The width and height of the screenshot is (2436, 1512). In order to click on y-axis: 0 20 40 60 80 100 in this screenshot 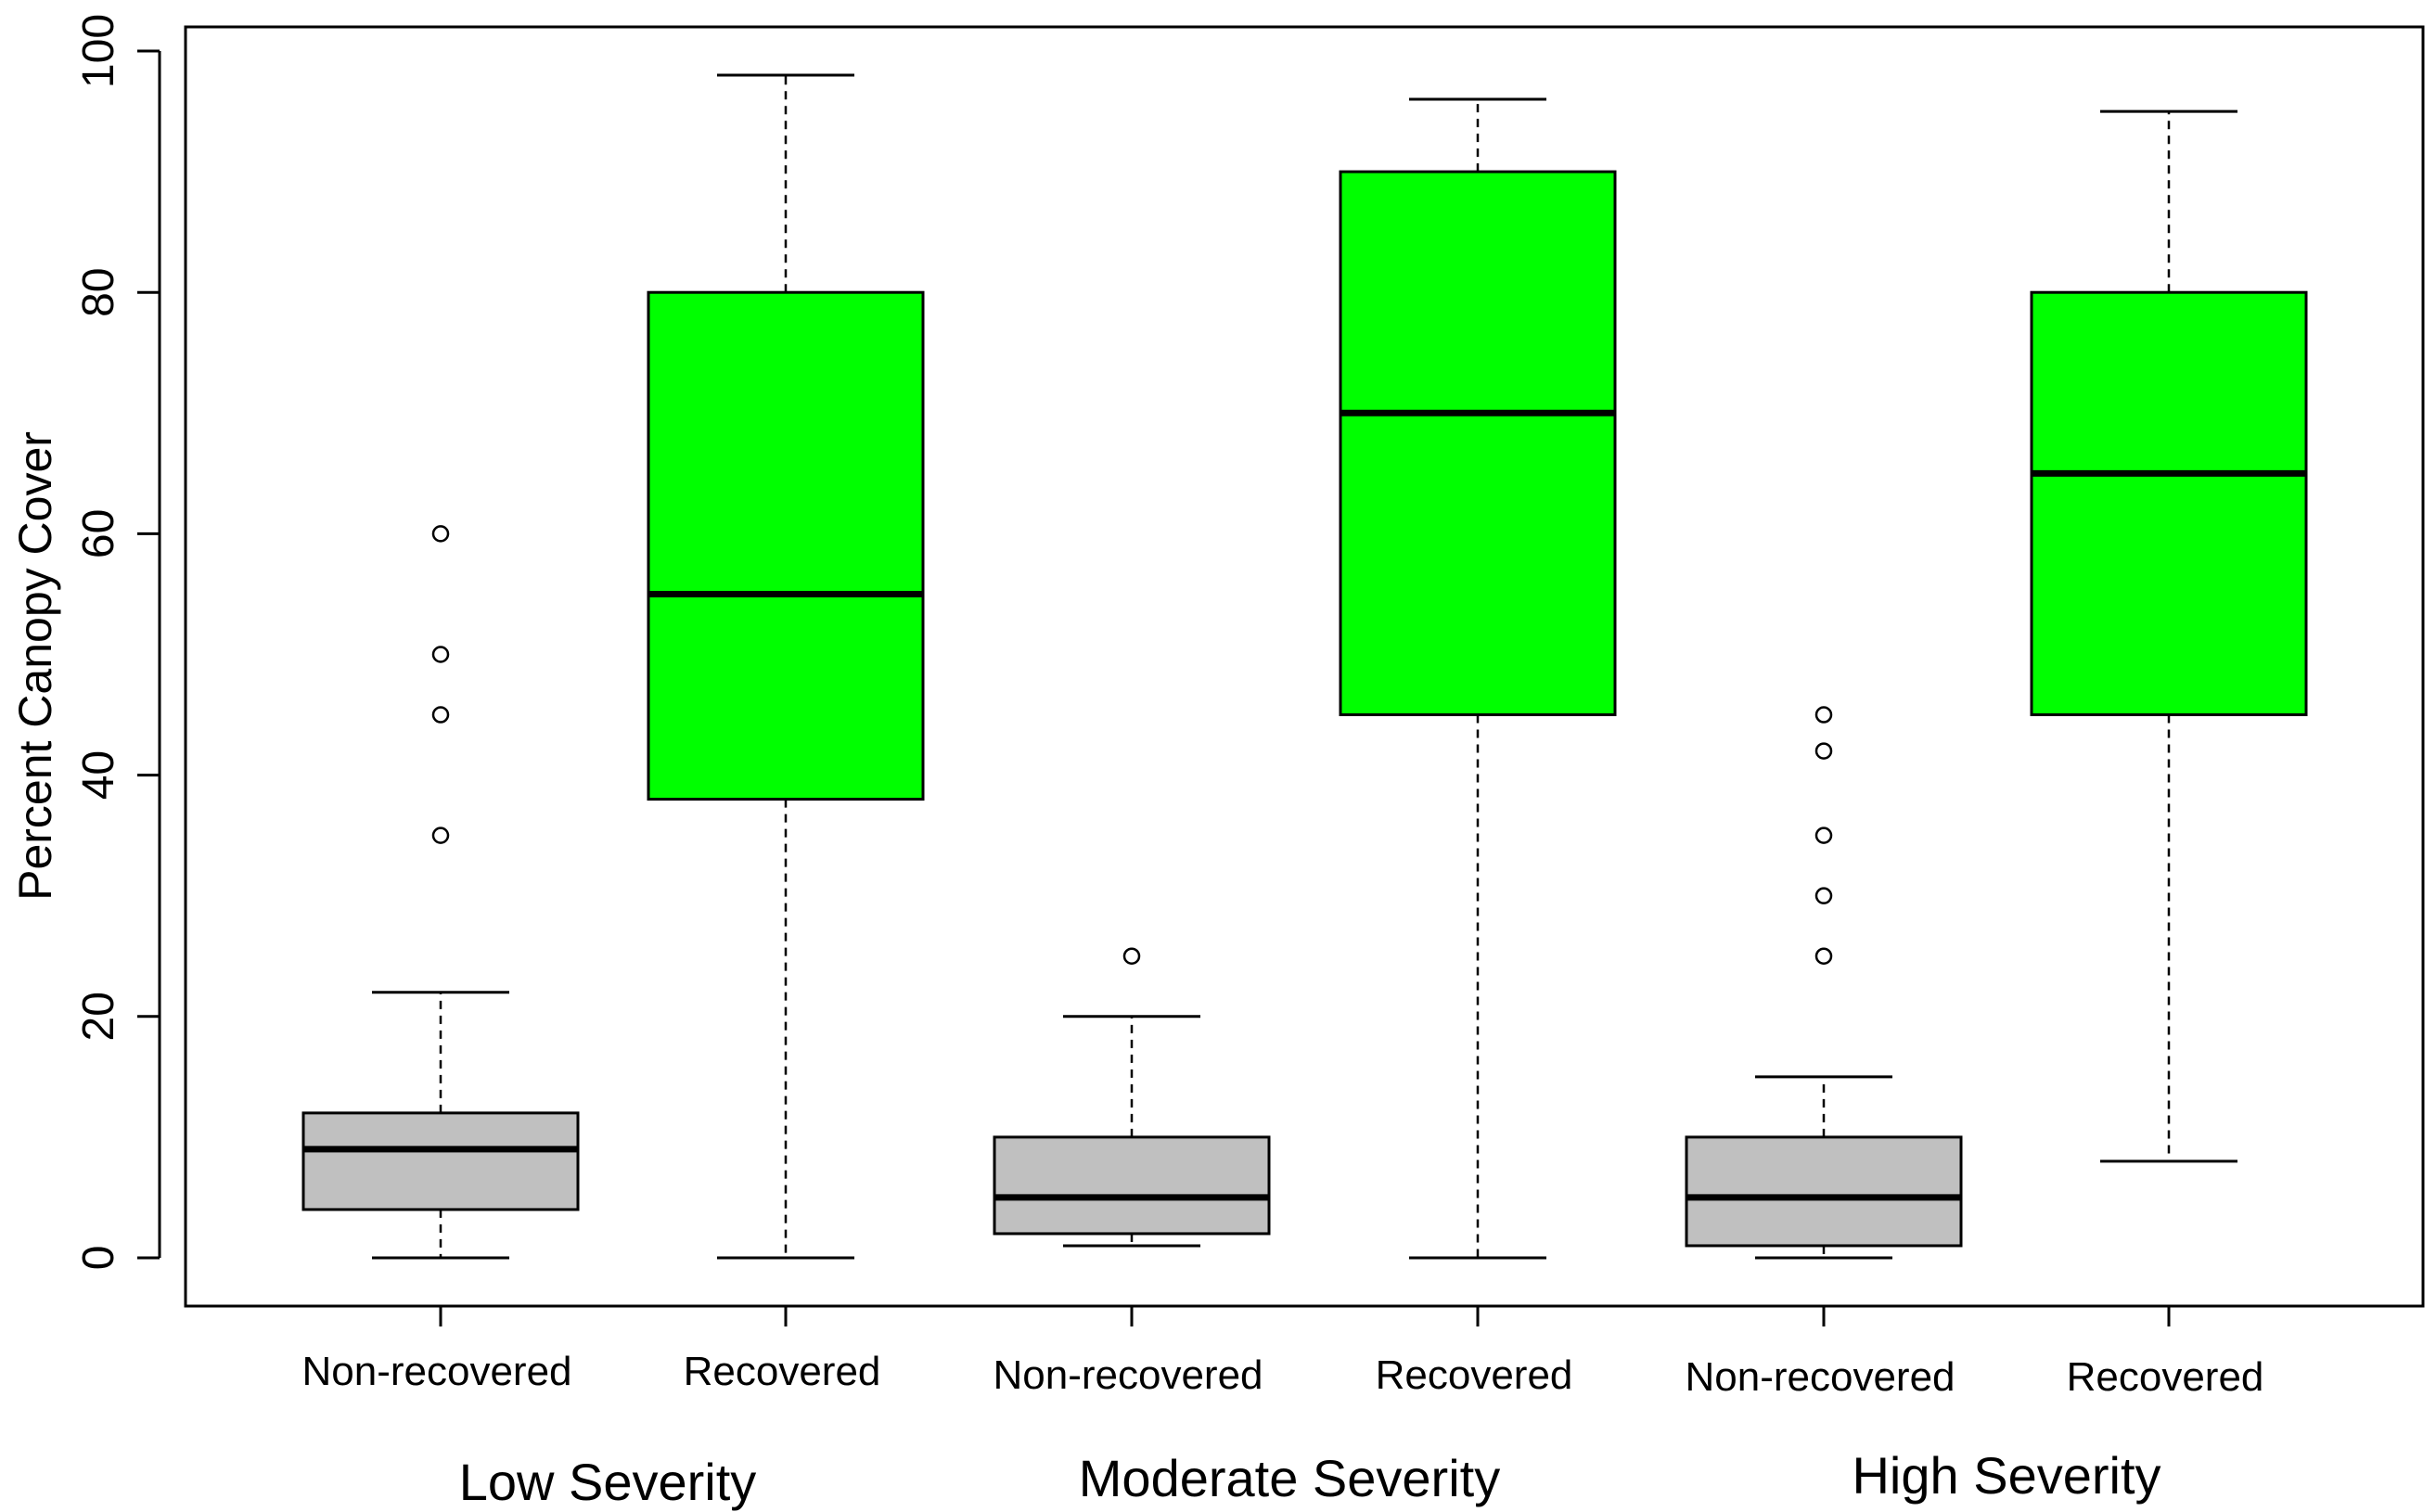, I will do `click(117, 643)`.